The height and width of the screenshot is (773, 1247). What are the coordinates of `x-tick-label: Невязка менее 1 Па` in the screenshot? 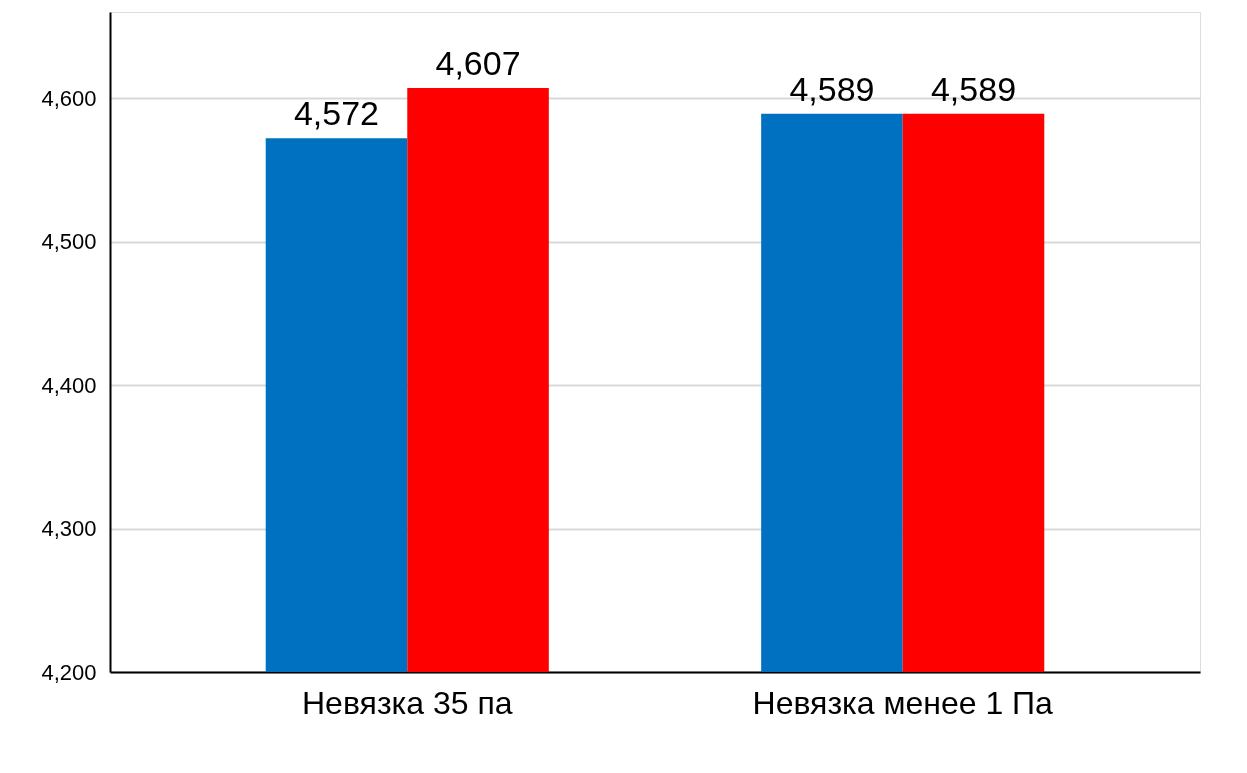 It's located at (903, 702).